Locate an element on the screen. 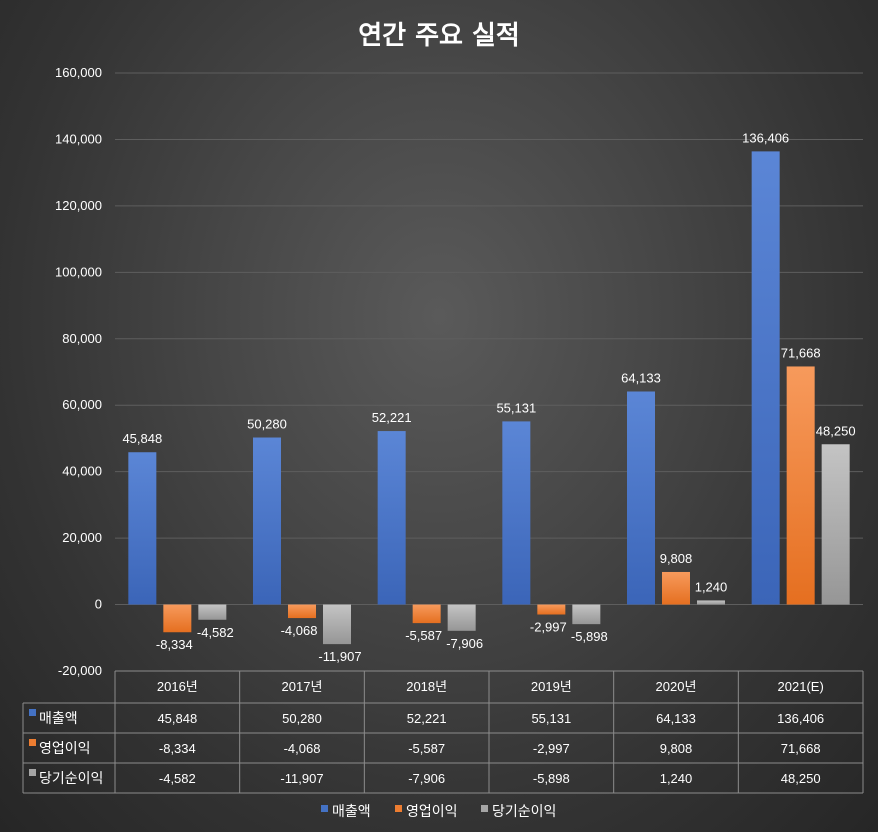 This screenshot has height=832, width=878. chart-title: 연간 주요 실적 is located at coordinates (439, 36).